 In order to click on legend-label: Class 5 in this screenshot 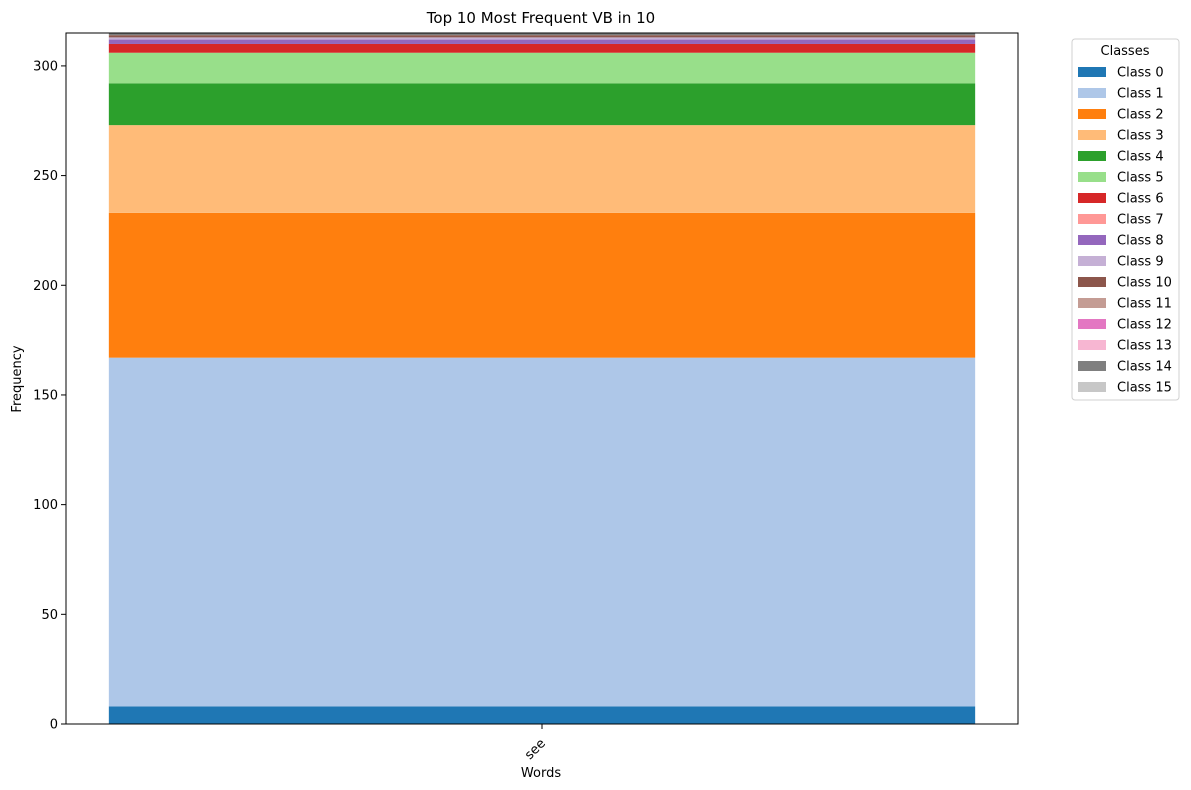, I will do `click(1140, 178)`.